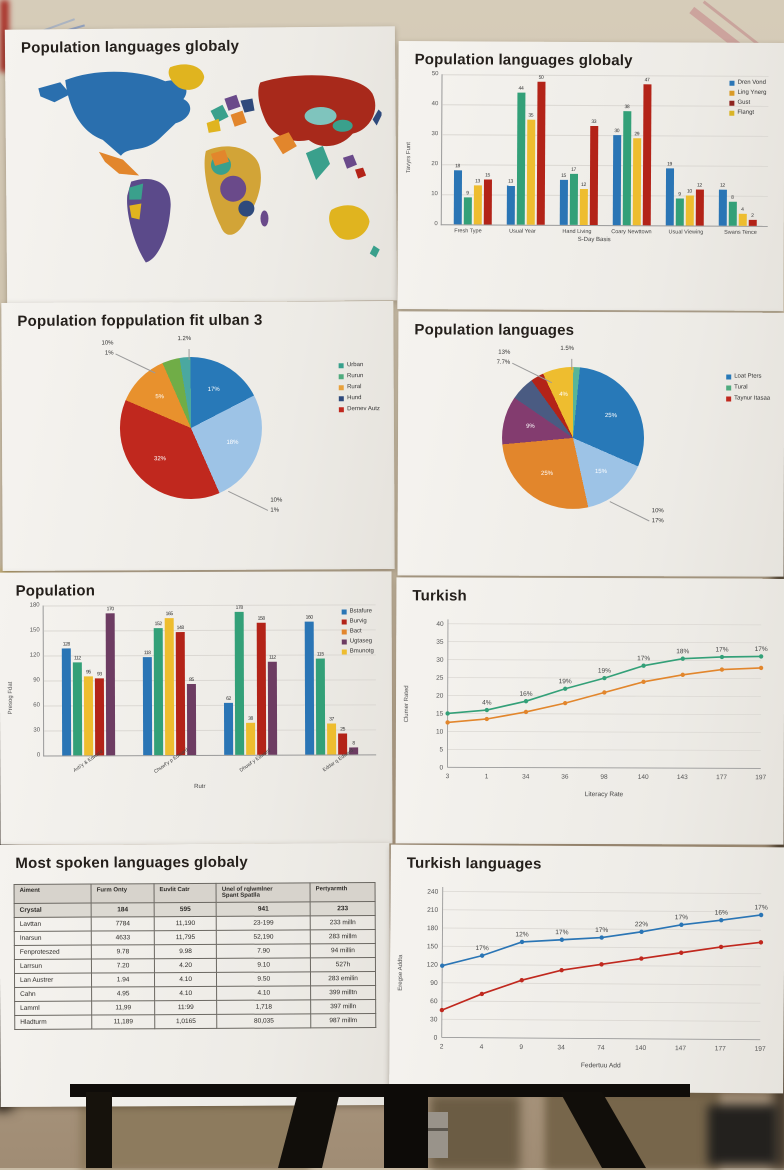 Image resolution: width=784 pixels, height=1170 pixels. What do you see at coordinates (53, 994) in the screenshot?
I see `table-cell: Cahn` at bounding box center [53, 994].